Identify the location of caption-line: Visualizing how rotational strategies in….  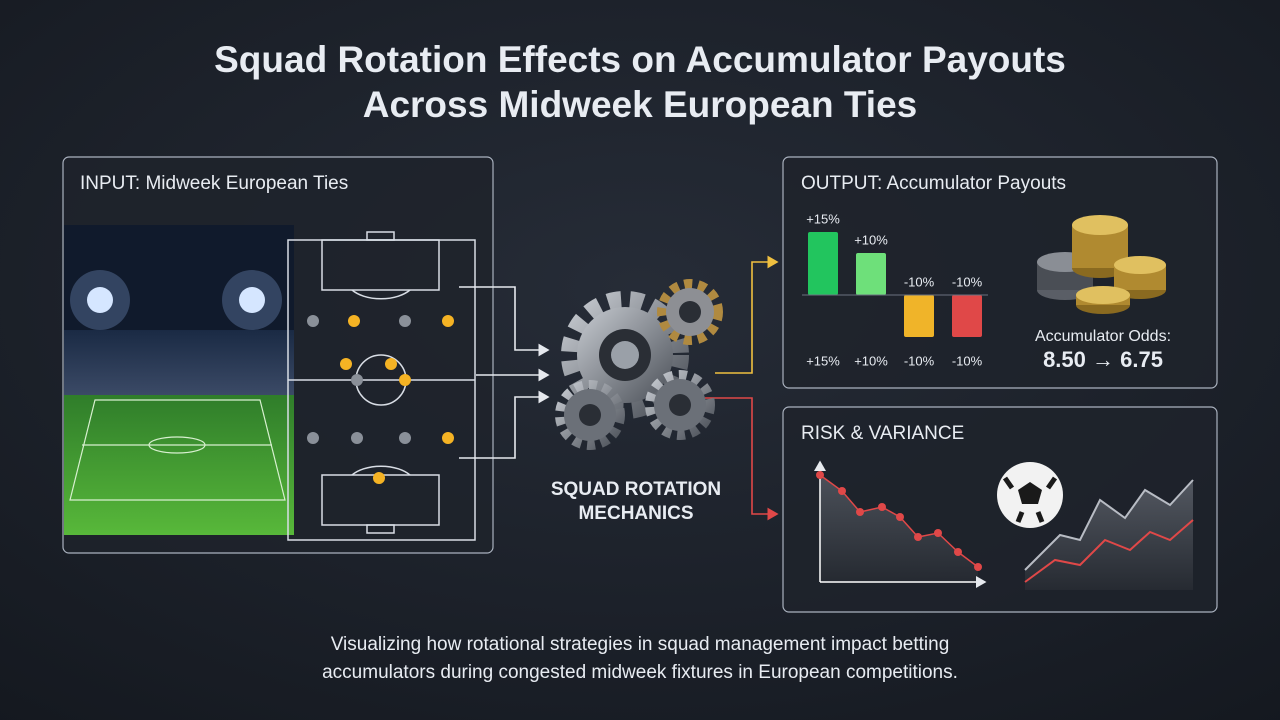
(640, 644).